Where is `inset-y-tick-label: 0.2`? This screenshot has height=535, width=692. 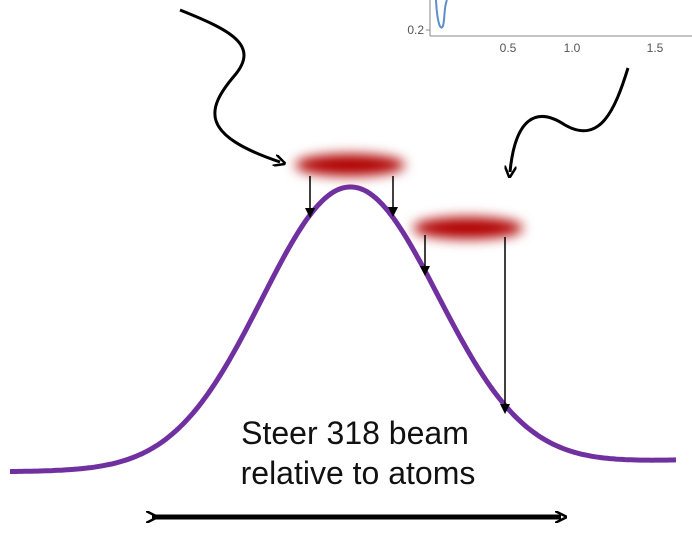
inset-y-tick-label: 0.2 is located at coordinates (415, 30).